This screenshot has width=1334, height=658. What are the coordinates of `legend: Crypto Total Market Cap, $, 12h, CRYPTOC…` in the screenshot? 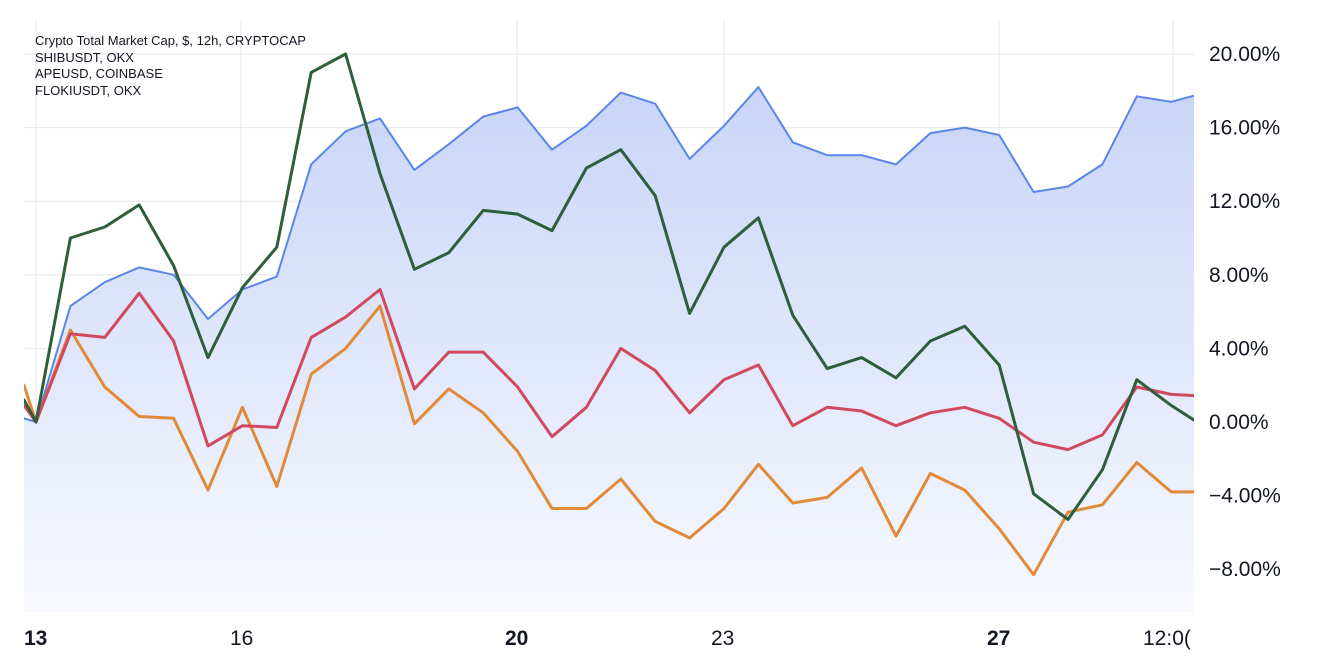 It's located at (170, 66).